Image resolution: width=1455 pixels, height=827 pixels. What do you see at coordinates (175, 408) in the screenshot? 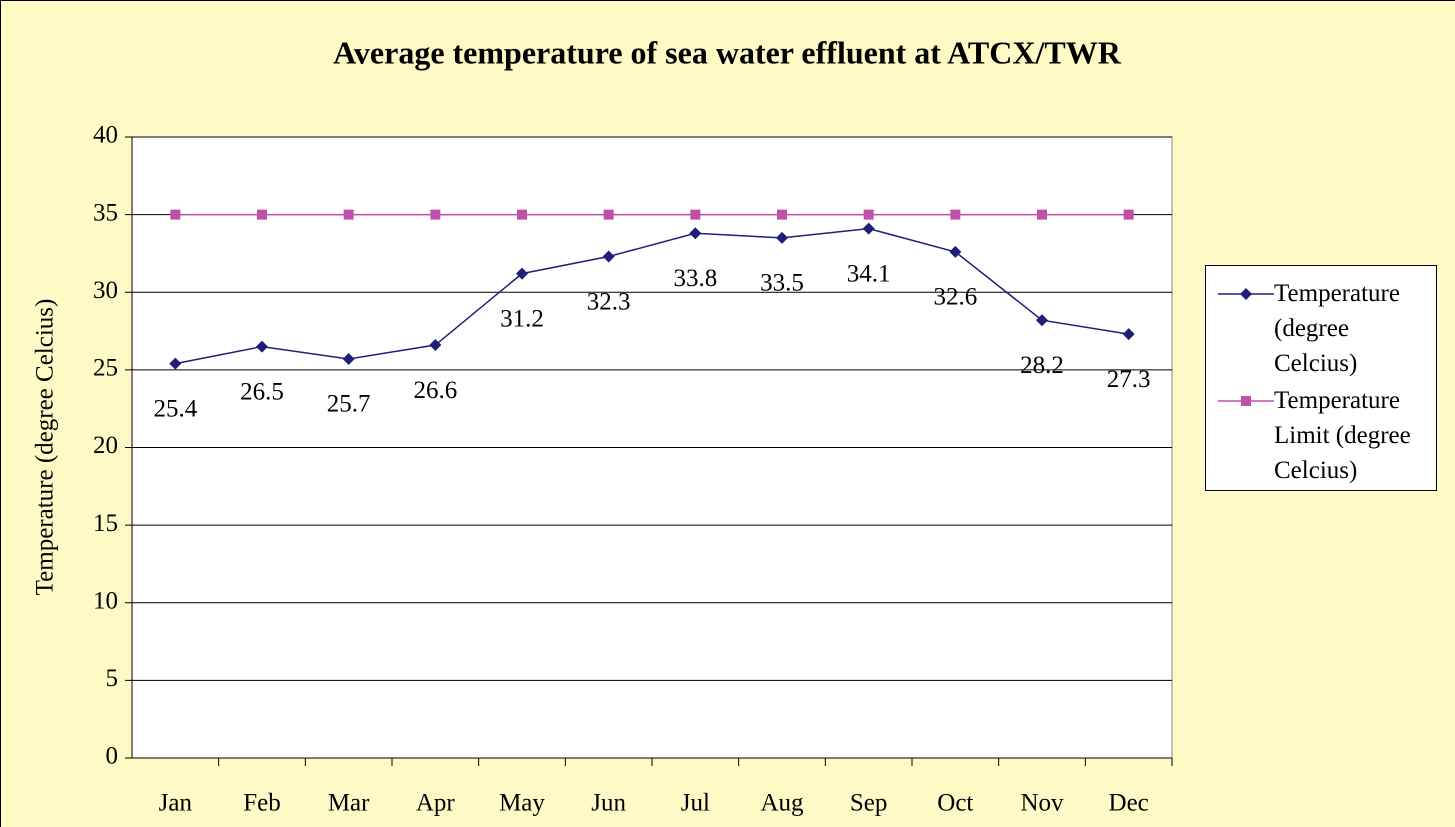
I see `data-label: 25.4` at bounding box center [175, 408].